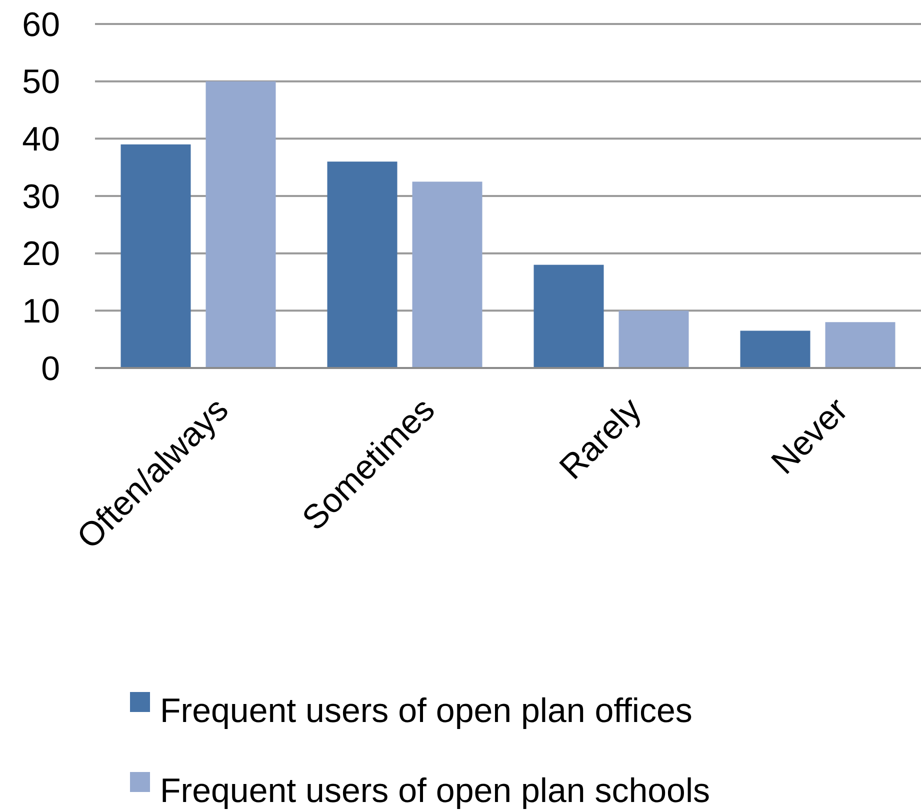 This screenshot has width=921, height=811. I want to click on y-tick-label: 10, so click(41, 311).